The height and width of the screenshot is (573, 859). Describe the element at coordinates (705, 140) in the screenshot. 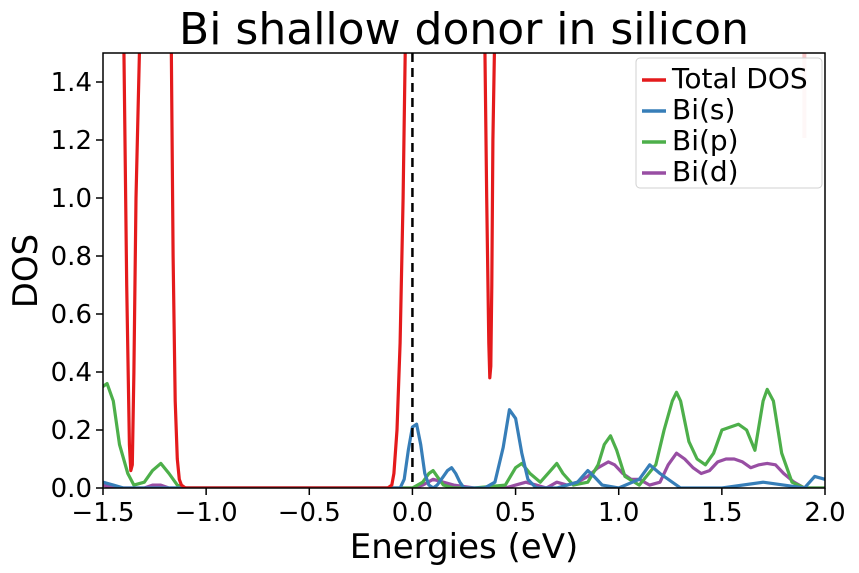

I see `legend-label-bi-p: Bi(p)` at that location.